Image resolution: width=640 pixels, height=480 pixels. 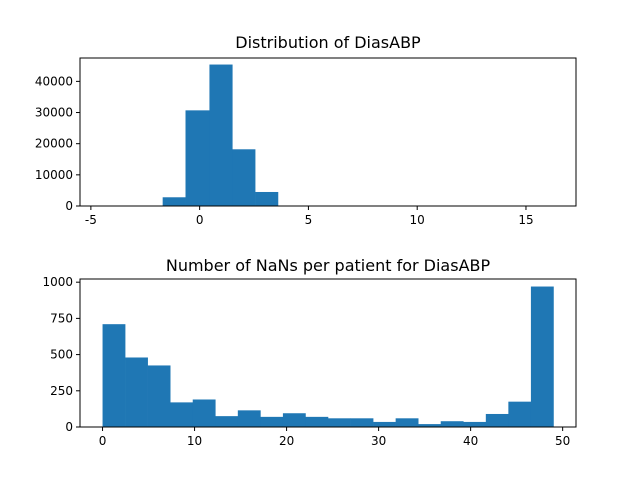 What do you see at coordinates (378, 441) in the screenshot?
I see `x-tick-label-3: 30` at bounding box center [378, 441].